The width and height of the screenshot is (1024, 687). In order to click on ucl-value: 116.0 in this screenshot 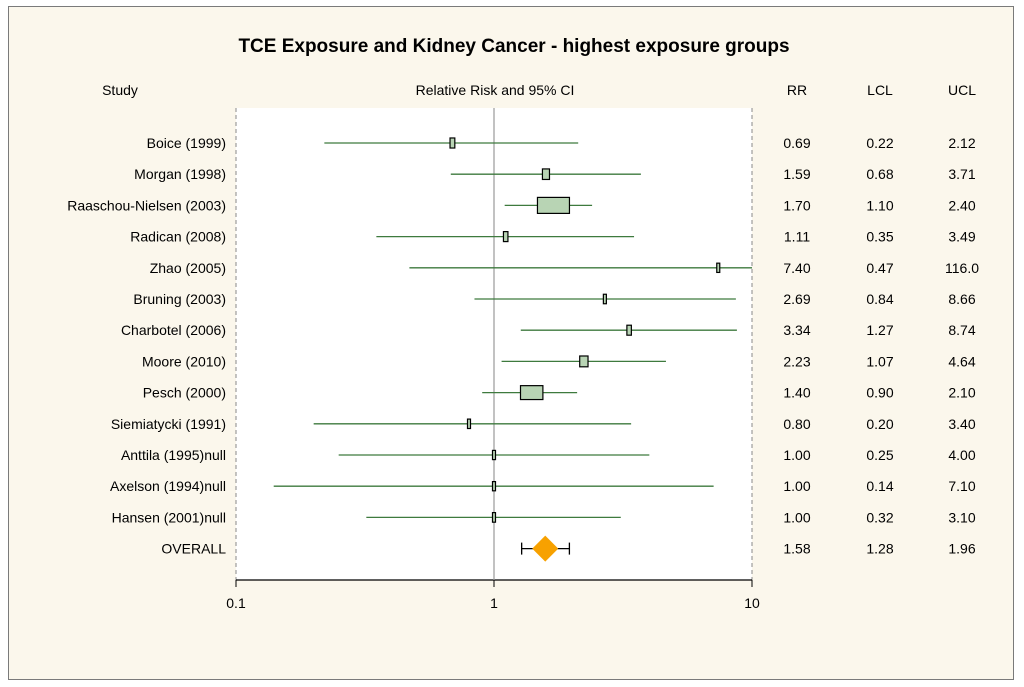, I will do `click(962, 268)`.